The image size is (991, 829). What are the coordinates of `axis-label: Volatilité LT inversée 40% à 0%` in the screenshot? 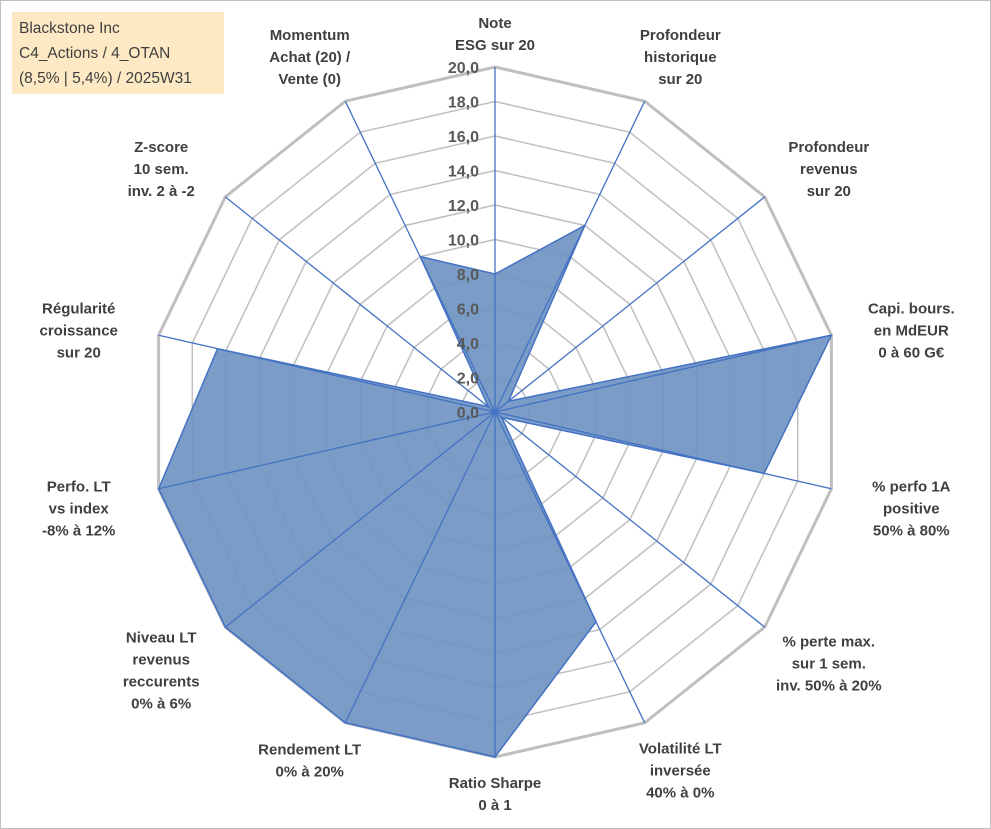 It's located at (680, 771).